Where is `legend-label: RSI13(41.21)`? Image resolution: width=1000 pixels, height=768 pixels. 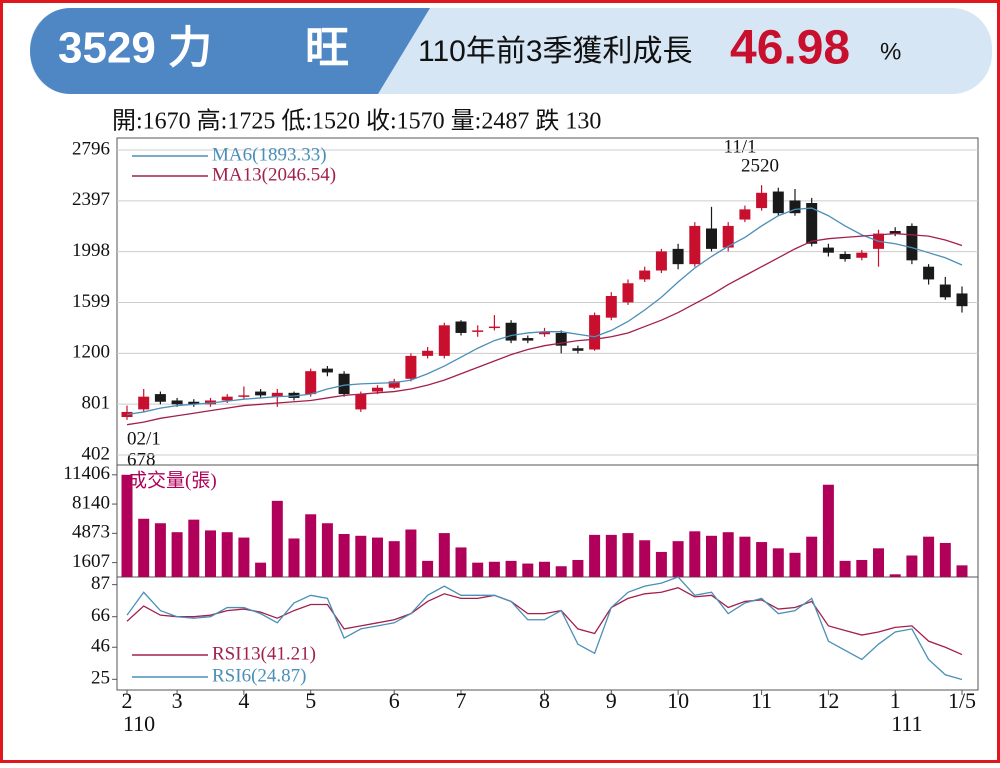 legend-label: RSI13(41.21) is located at coordinates (264, 653).